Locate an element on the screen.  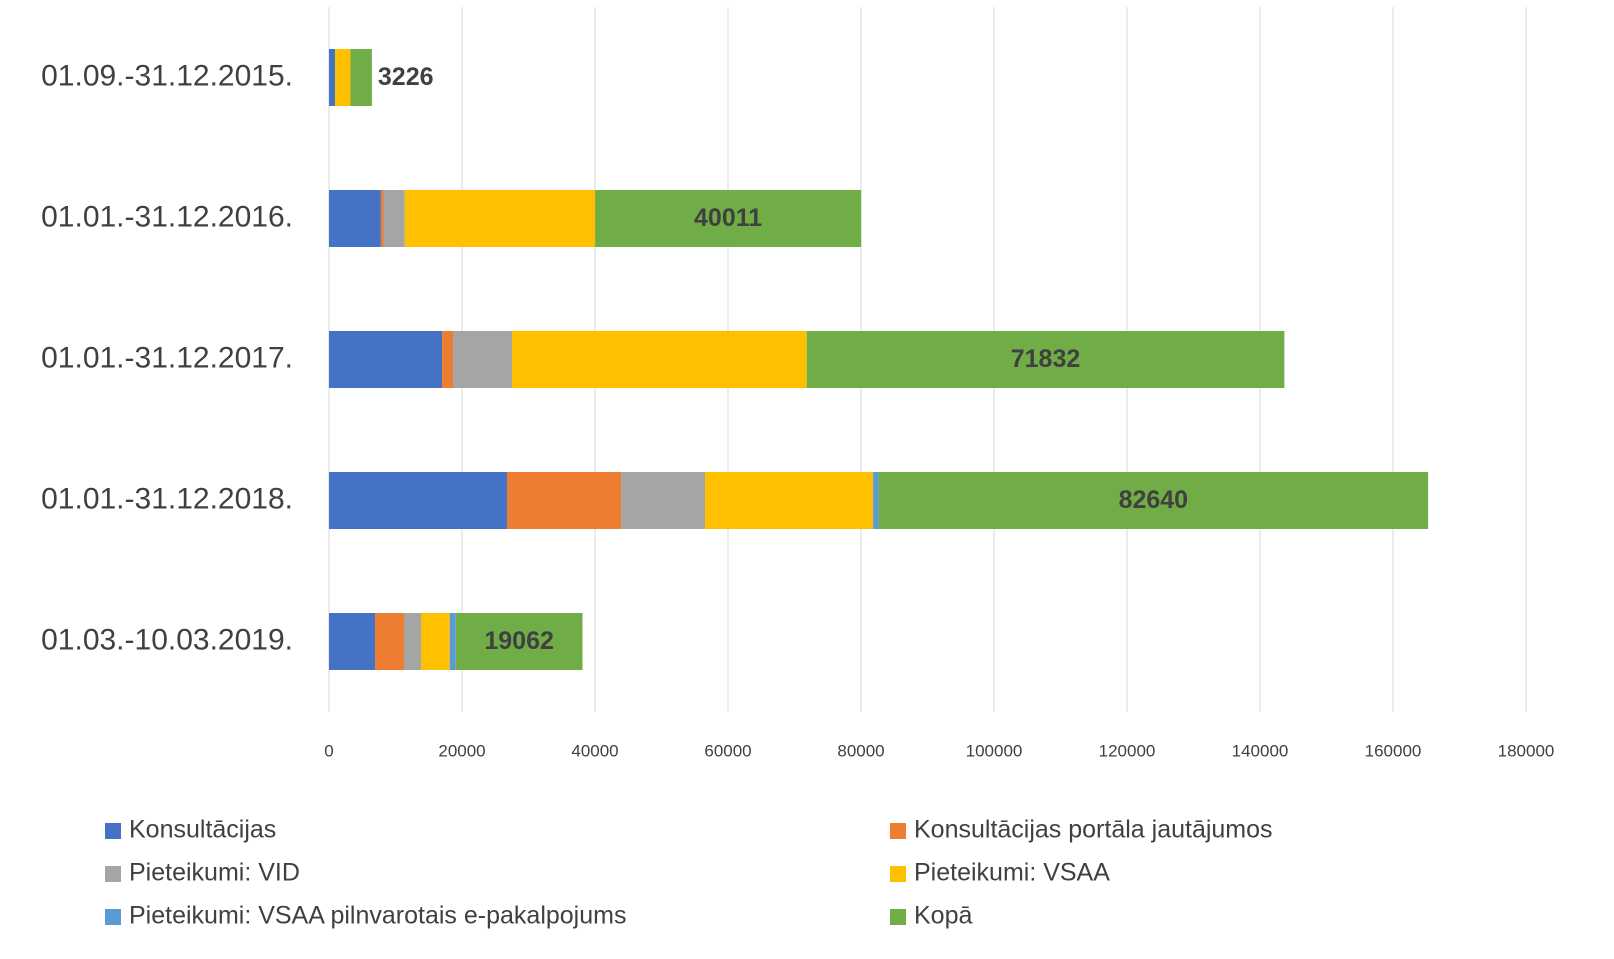
x-tick-label: 120000 is located at coordinates (1127, 750).